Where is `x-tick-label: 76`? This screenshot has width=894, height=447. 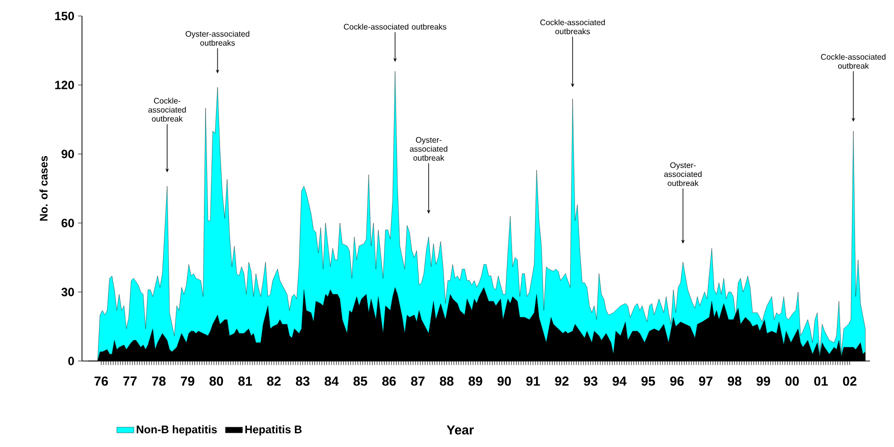
x-tick-label: 76 is located at coordinates (101, 381).